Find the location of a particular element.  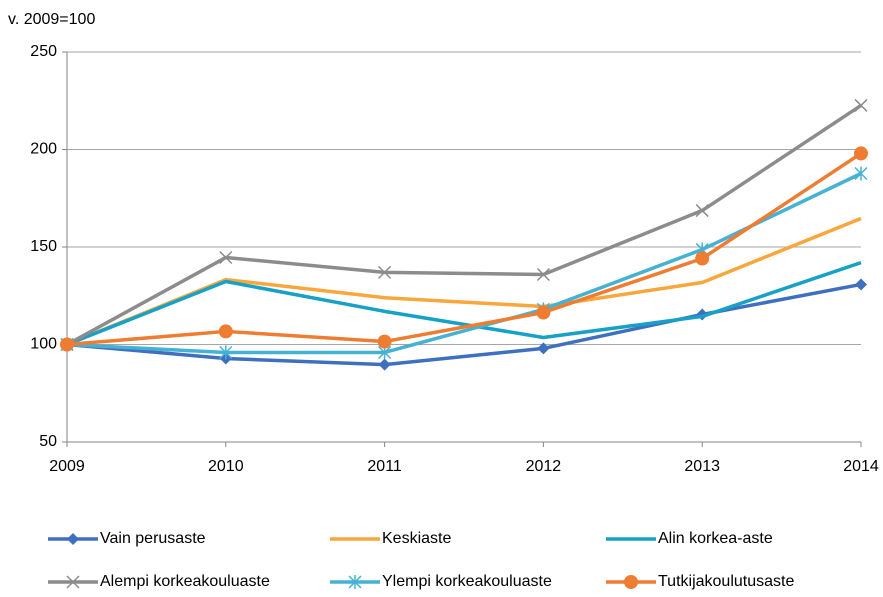

y-axis-label: v. 2009=100 is located at coordinates (51, 19).